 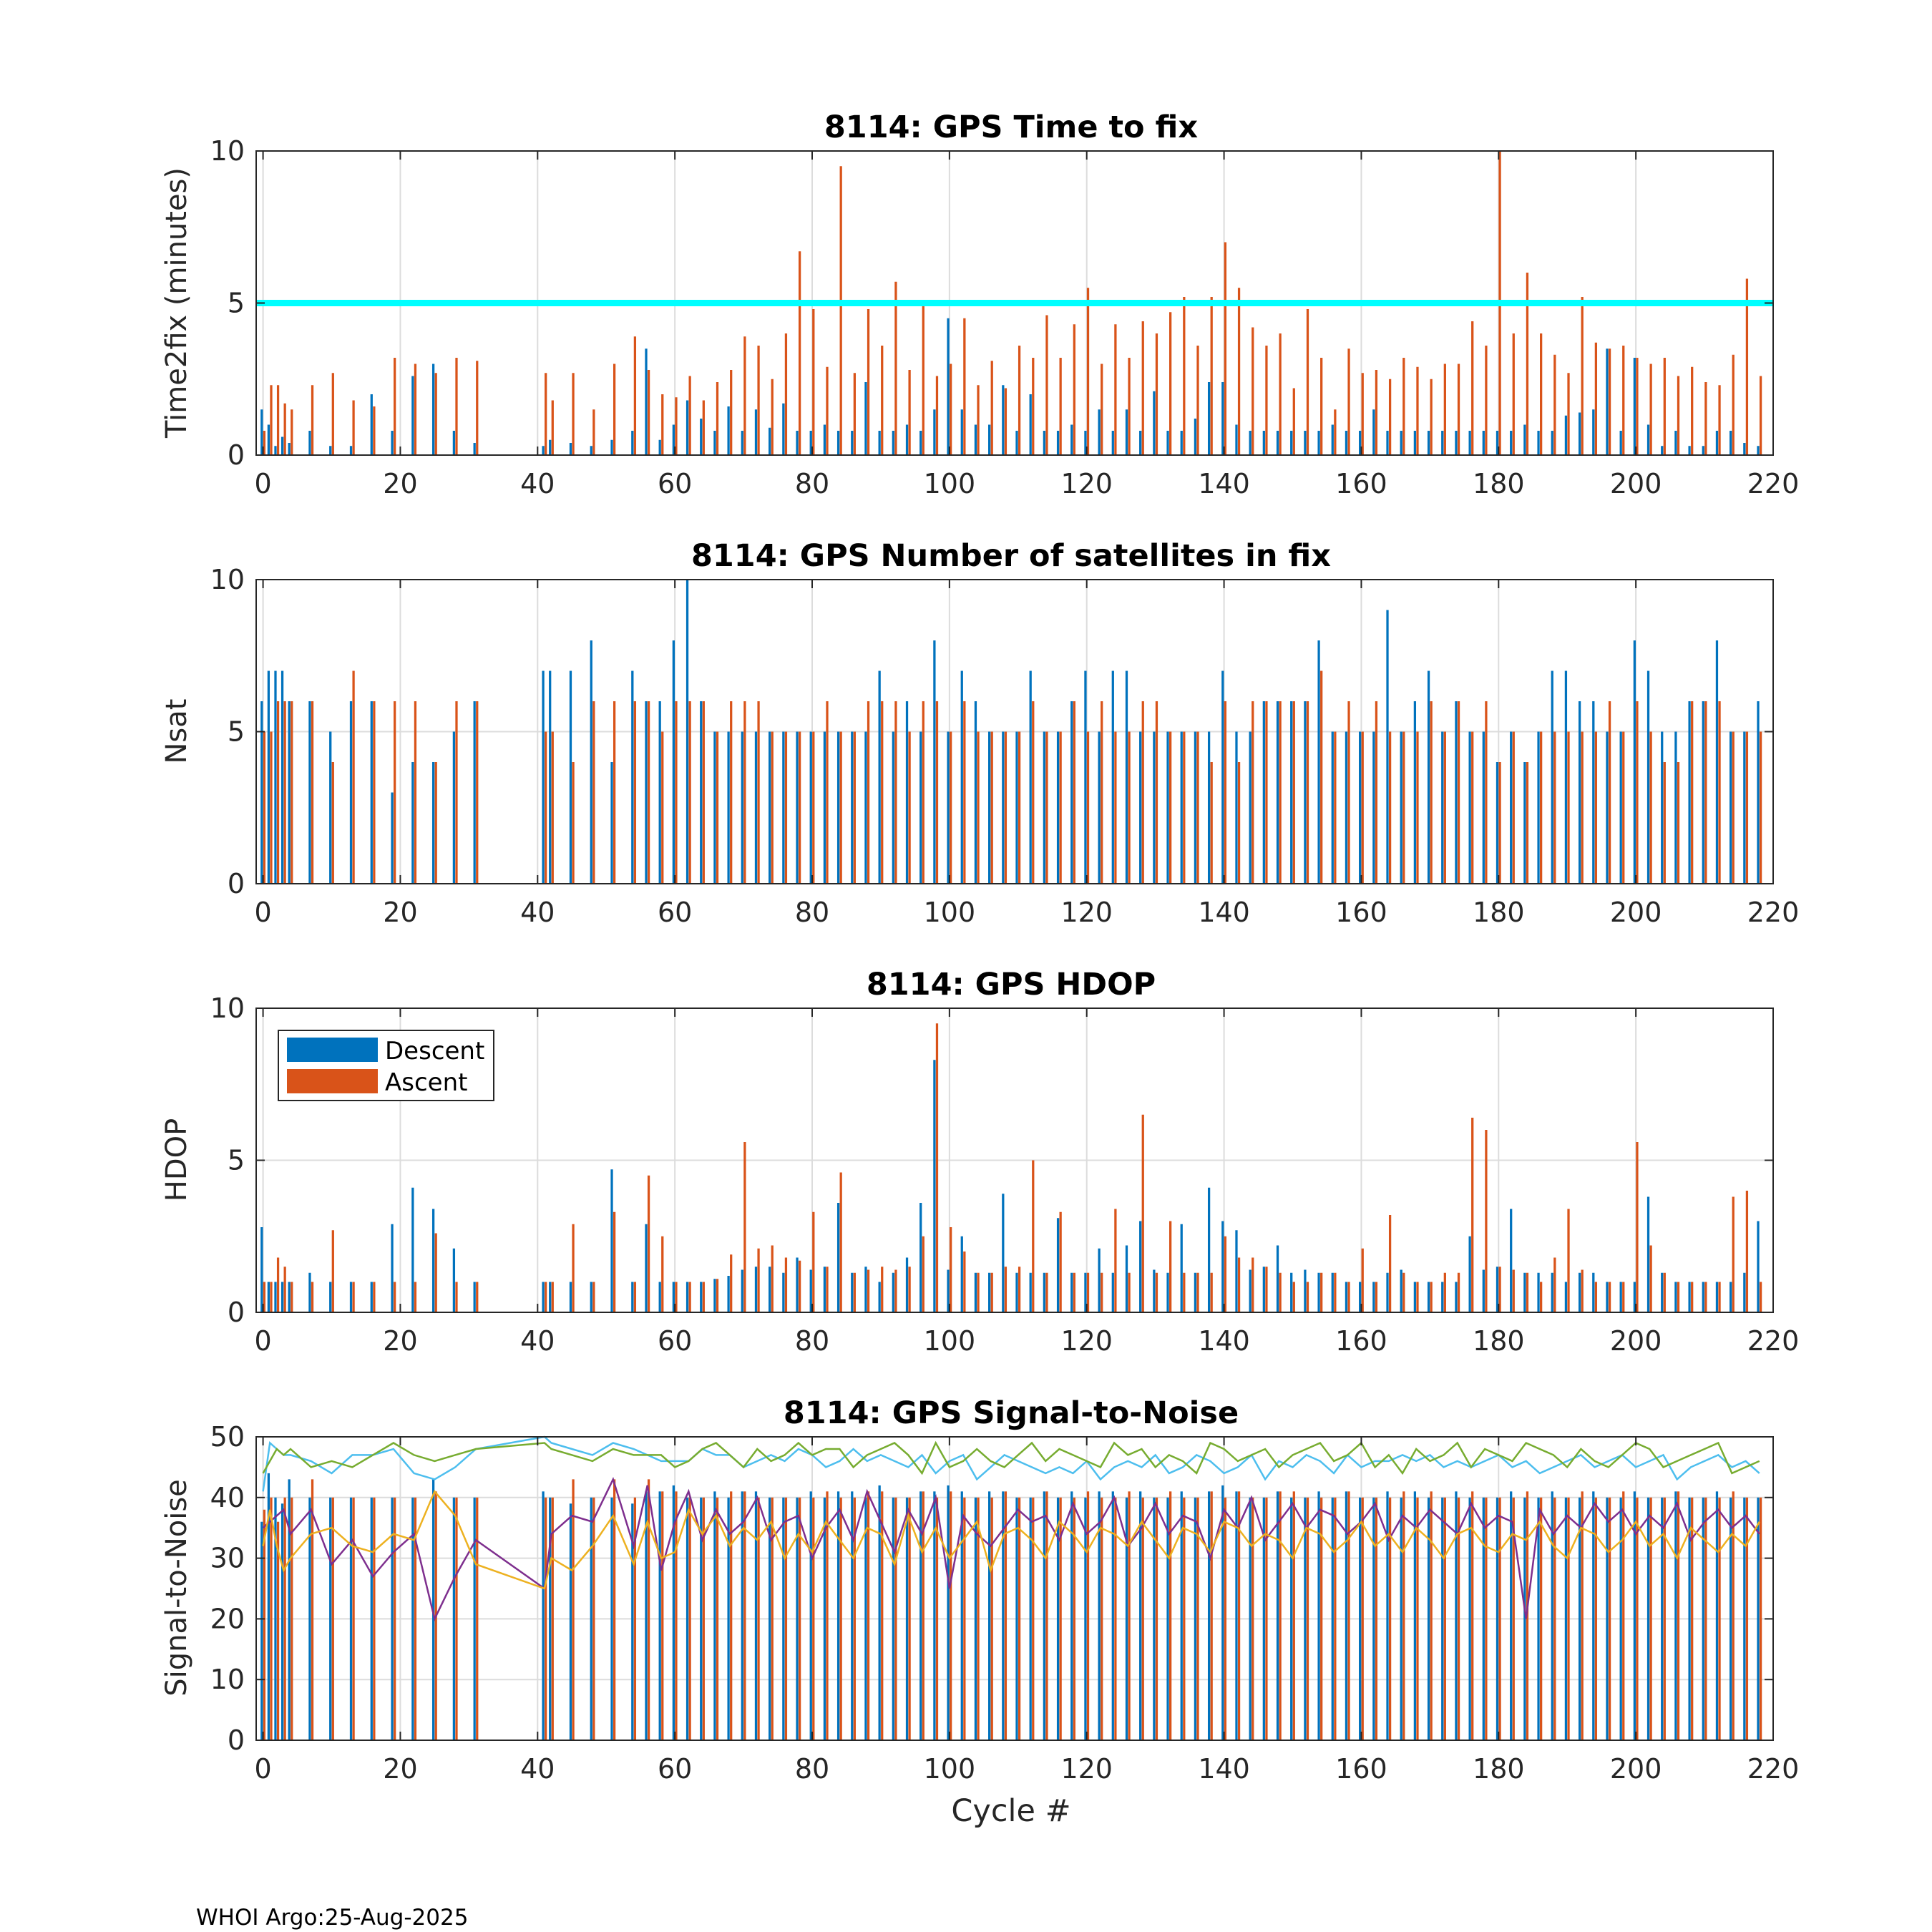 What do you see at coordinates (1499, 1769) in the screenshot?
I see `x-tick-label: 180` at bounding box center [1499, 1769].